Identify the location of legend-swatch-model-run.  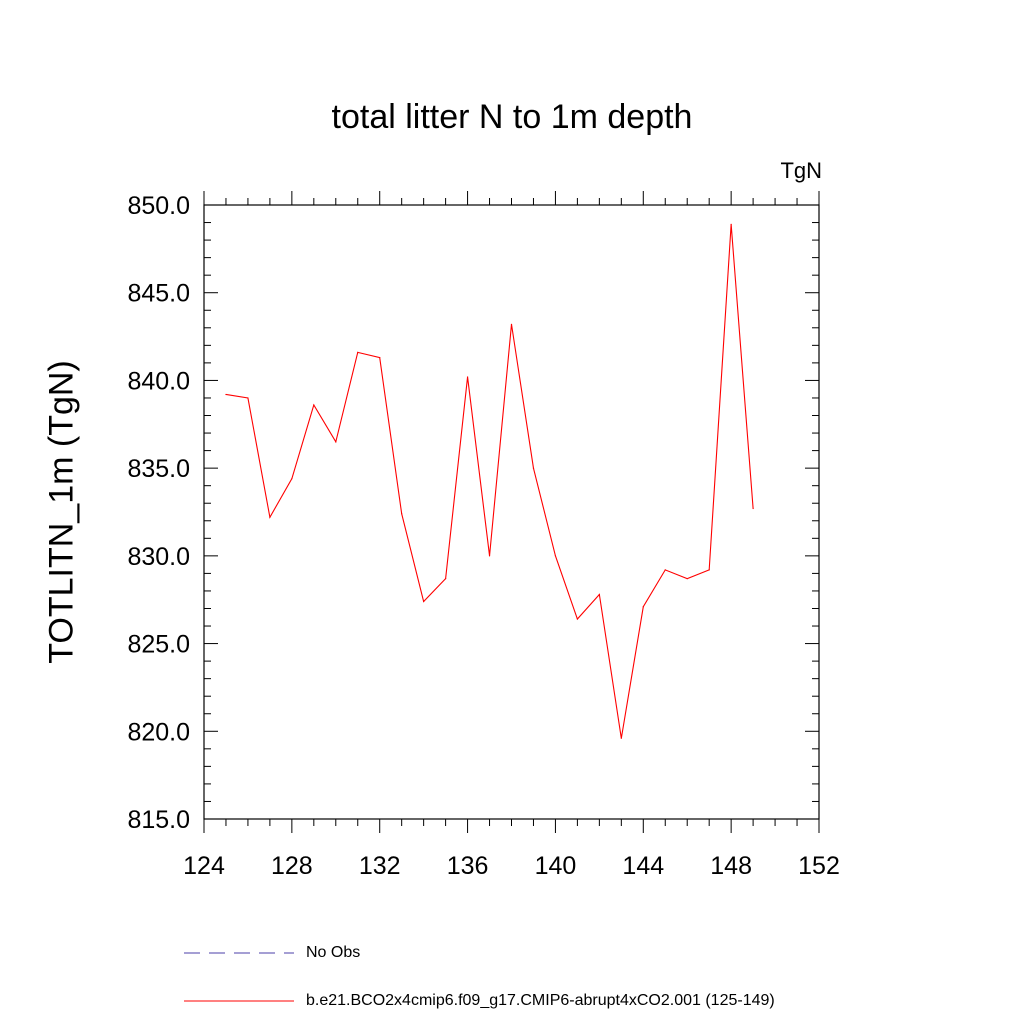
(239, 1001).